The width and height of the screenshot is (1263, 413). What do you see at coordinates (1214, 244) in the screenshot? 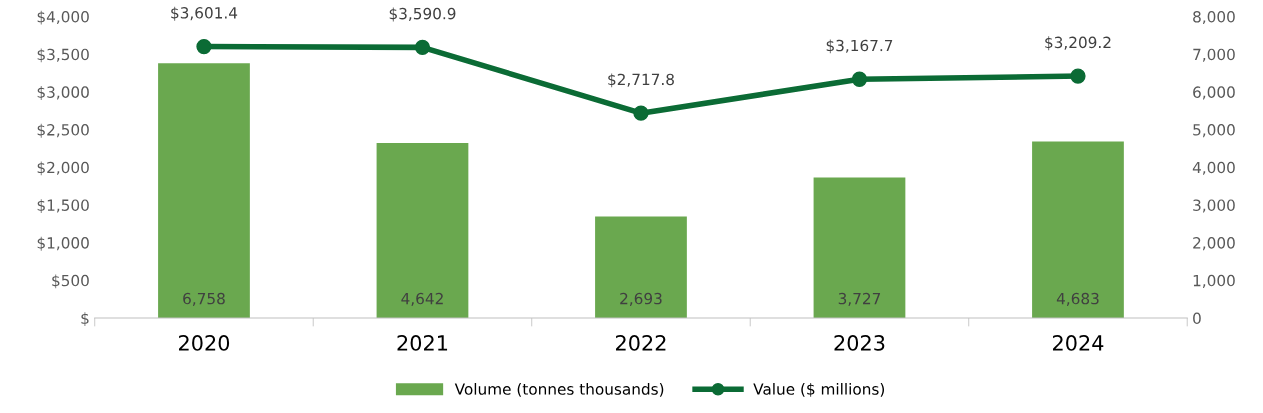
I see `y2-tick-label: 2,000` at bounding box center [1214, 244].